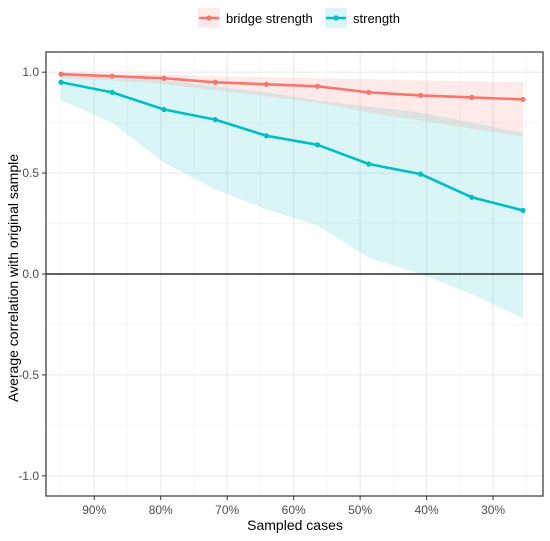 The height and width of the screenshot is (541, 550). What do you see at coordinates (94, 510) in the screenshot?
I see `x-tick-label: 90%` at bounding box center [94, 510].